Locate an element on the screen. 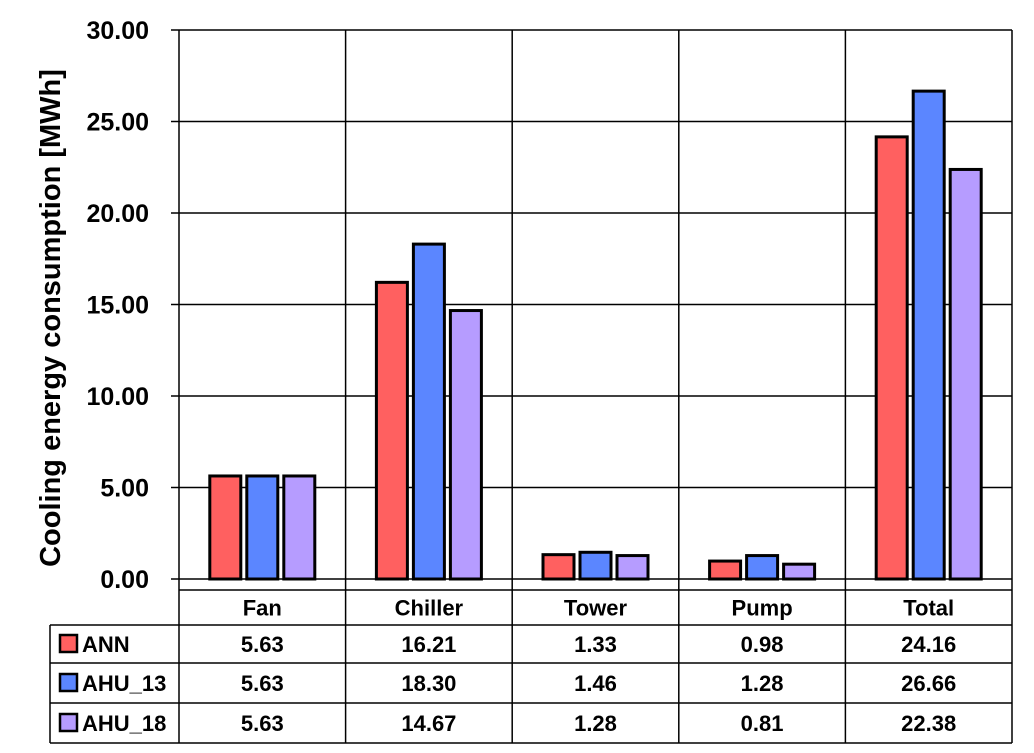  category-label: Pump is located at coordinates (762, 608).